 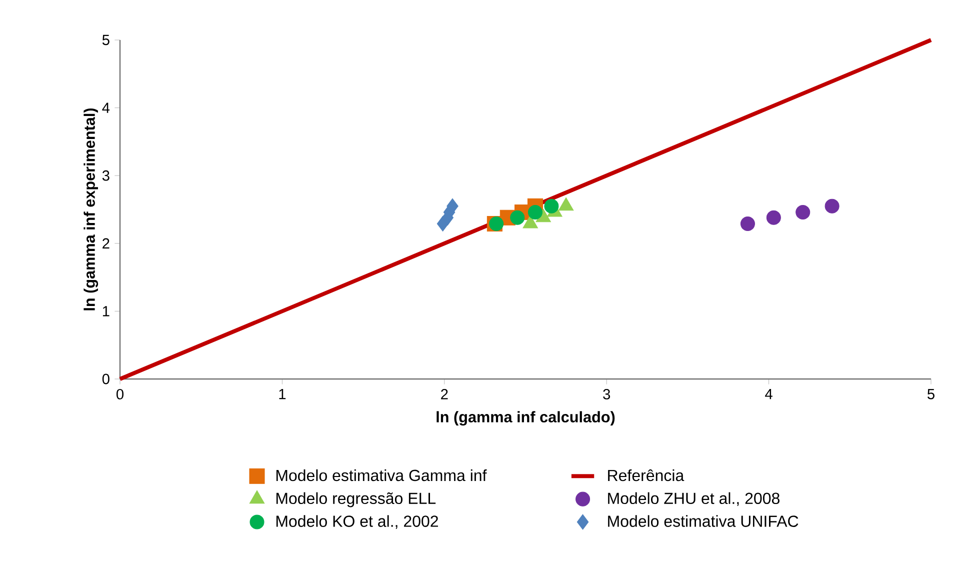 What do you see at coordinates (106, 175) in the screenshot?
I see `y-tick-label: 3` at bounding box center [106, 175].